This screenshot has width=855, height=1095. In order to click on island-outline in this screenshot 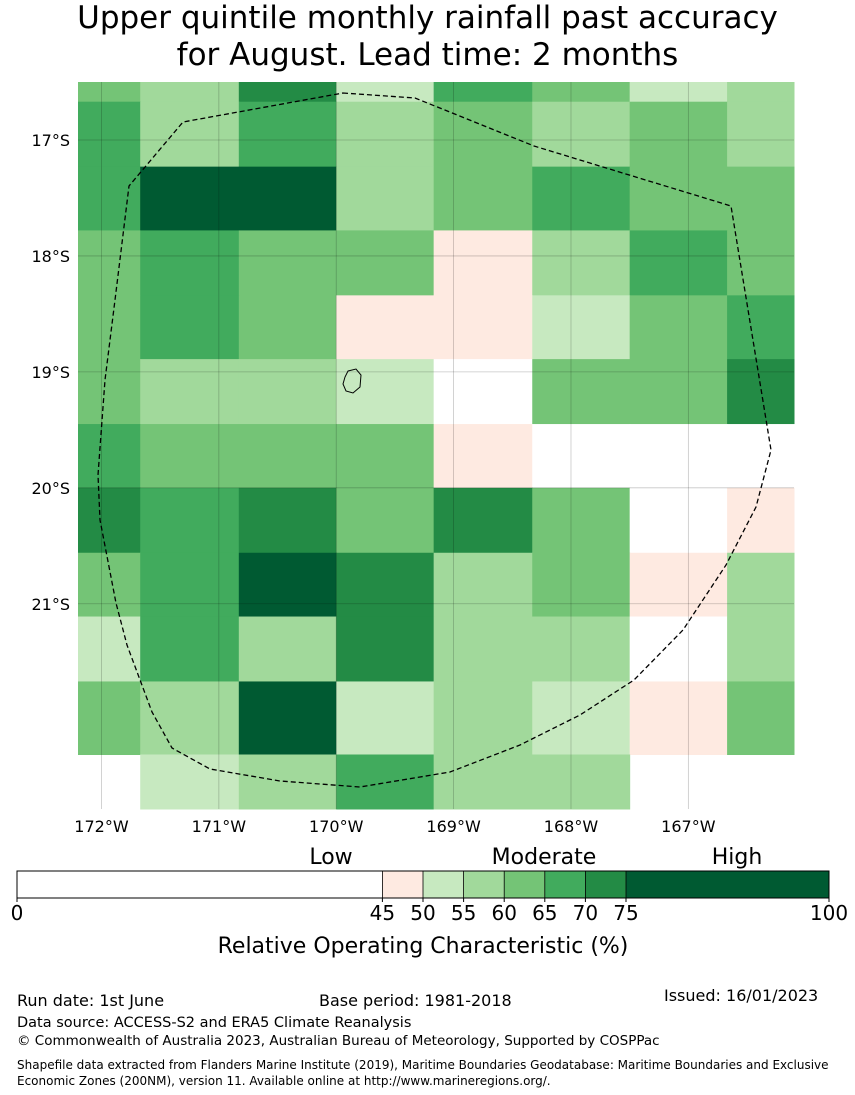, I will do `click(352, 381)`.